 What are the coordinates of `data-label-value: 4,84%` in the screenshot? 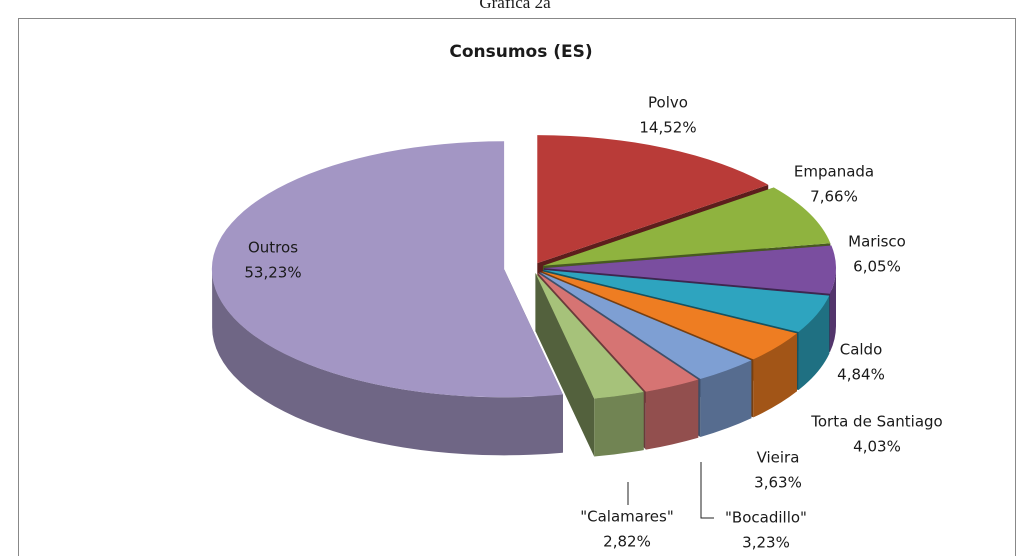 It's located at (861, 375).